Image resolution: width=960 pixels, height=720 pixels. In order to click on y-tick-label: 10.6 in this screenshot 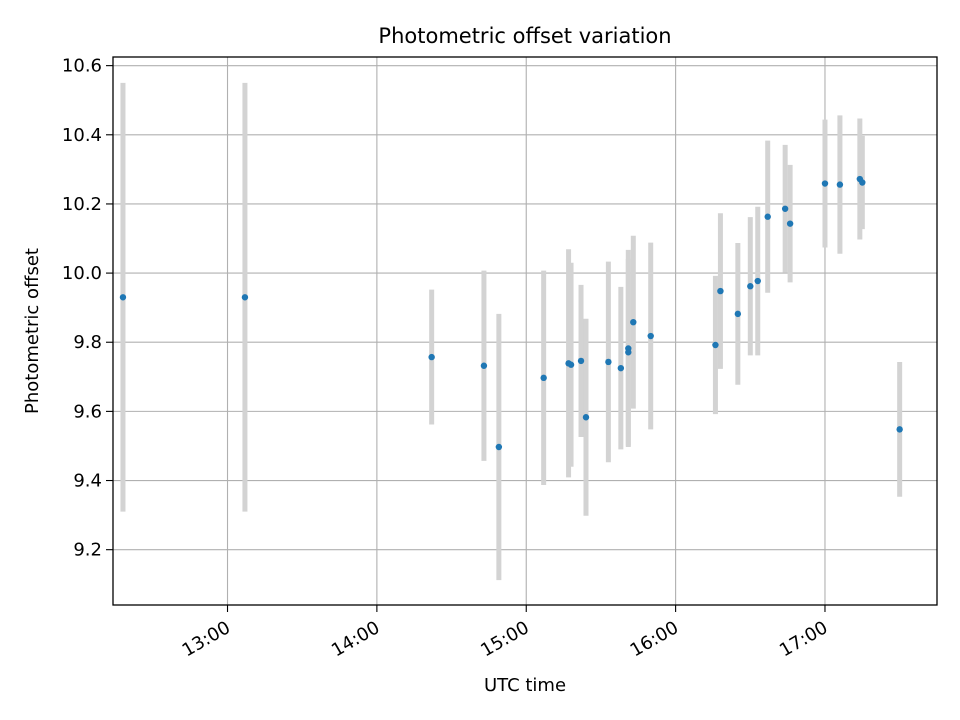, I will do `click(82, 66)`.